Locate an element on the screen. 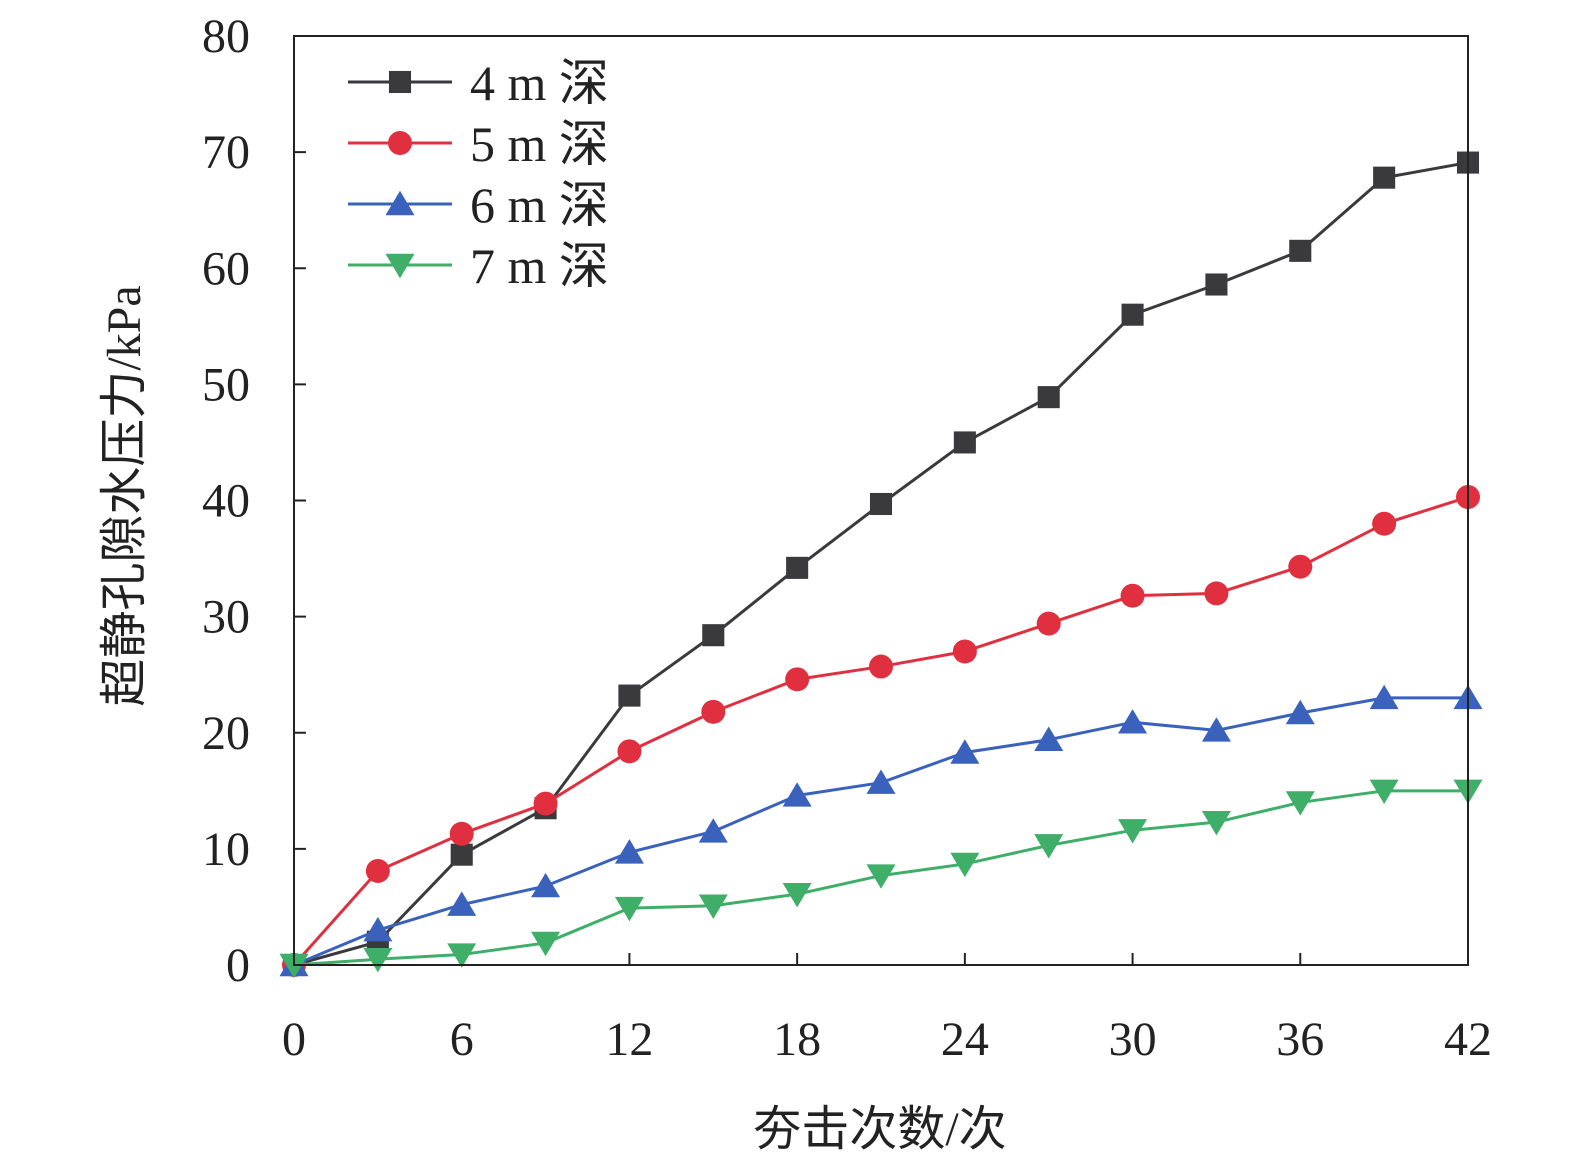 The image size is (1575, 1171). x-tick-label: 30 is located at coordinates (1133, 1039).